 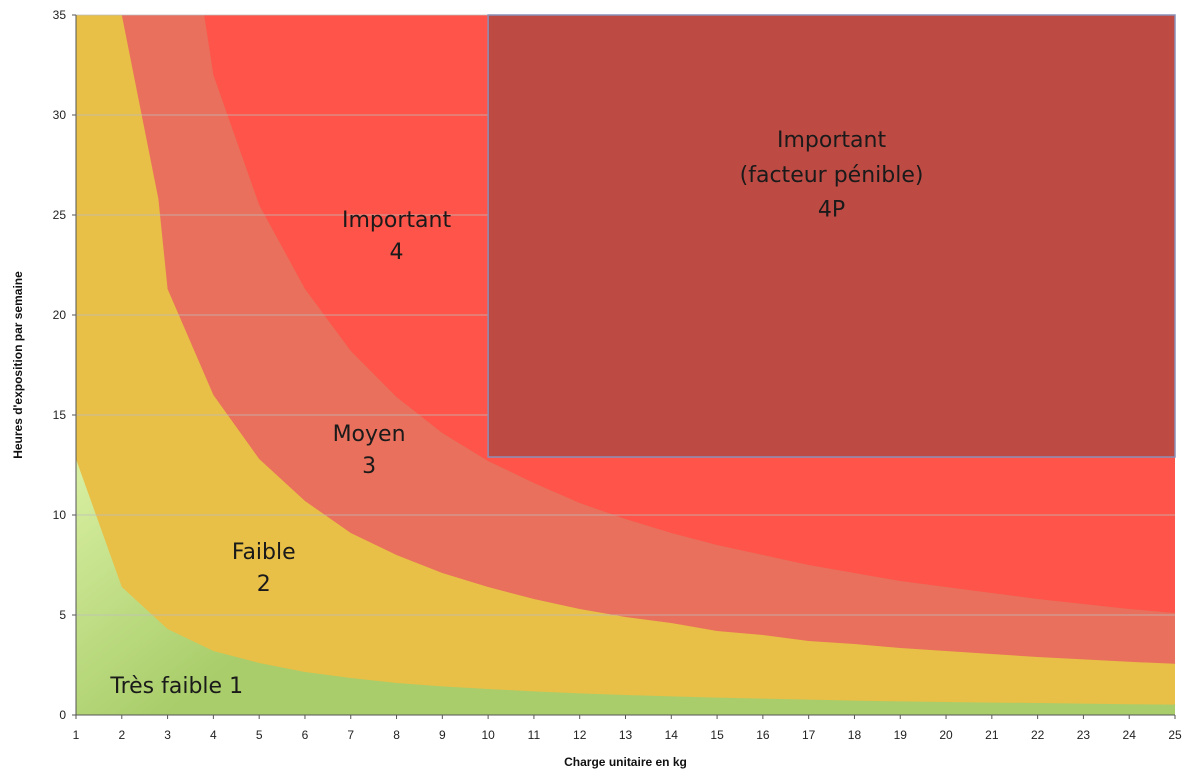 I want to click on zone-label: 4P, so click(x=831, y=210).